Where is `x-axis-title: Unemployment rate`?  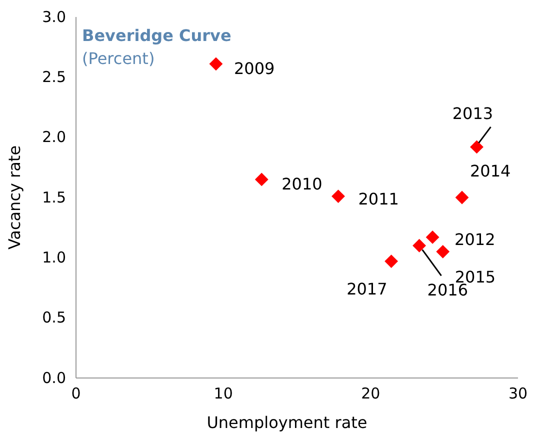
x-axis-title: Unemployment rate is located at coordinates (287, 422).